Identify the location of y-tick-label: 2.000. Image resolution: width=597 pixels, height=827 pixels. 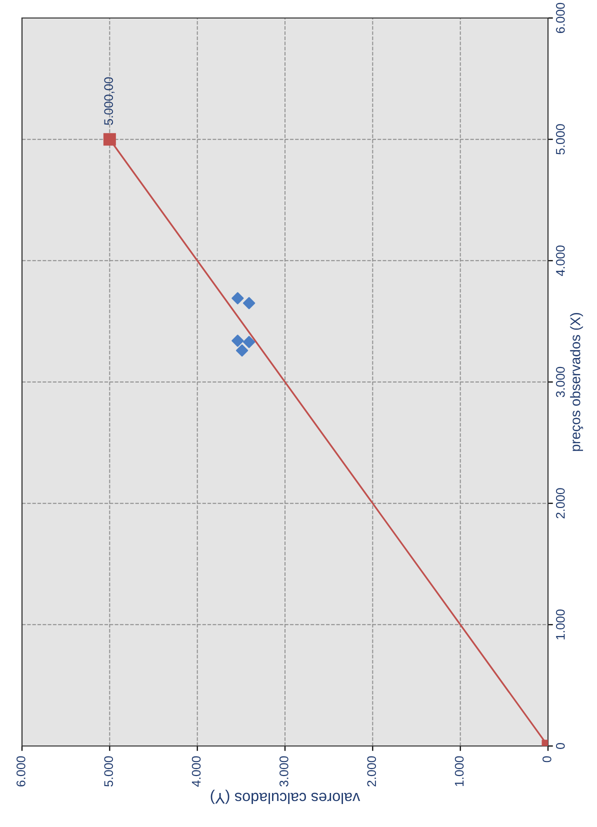
(560, 503).